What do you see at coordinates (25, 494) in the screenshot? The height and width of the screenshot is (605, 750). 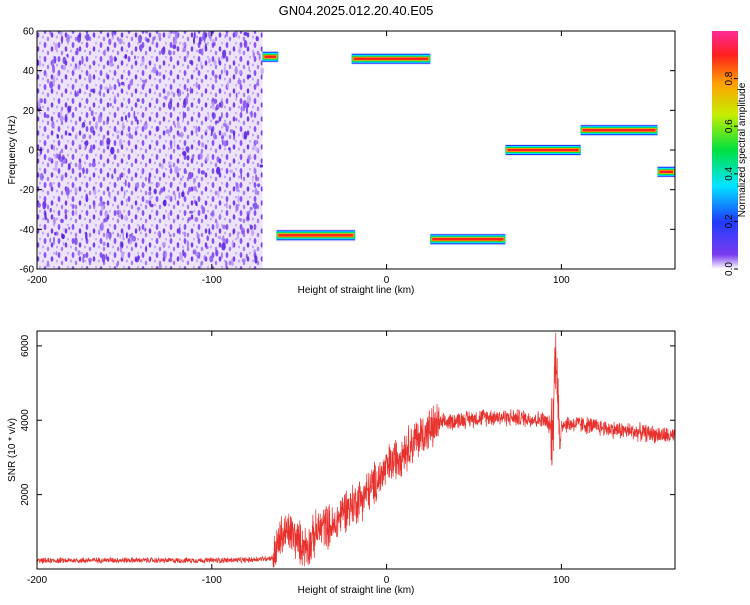 I see `snr-y-tick-label: 2000` at bounding box center [25, 494].